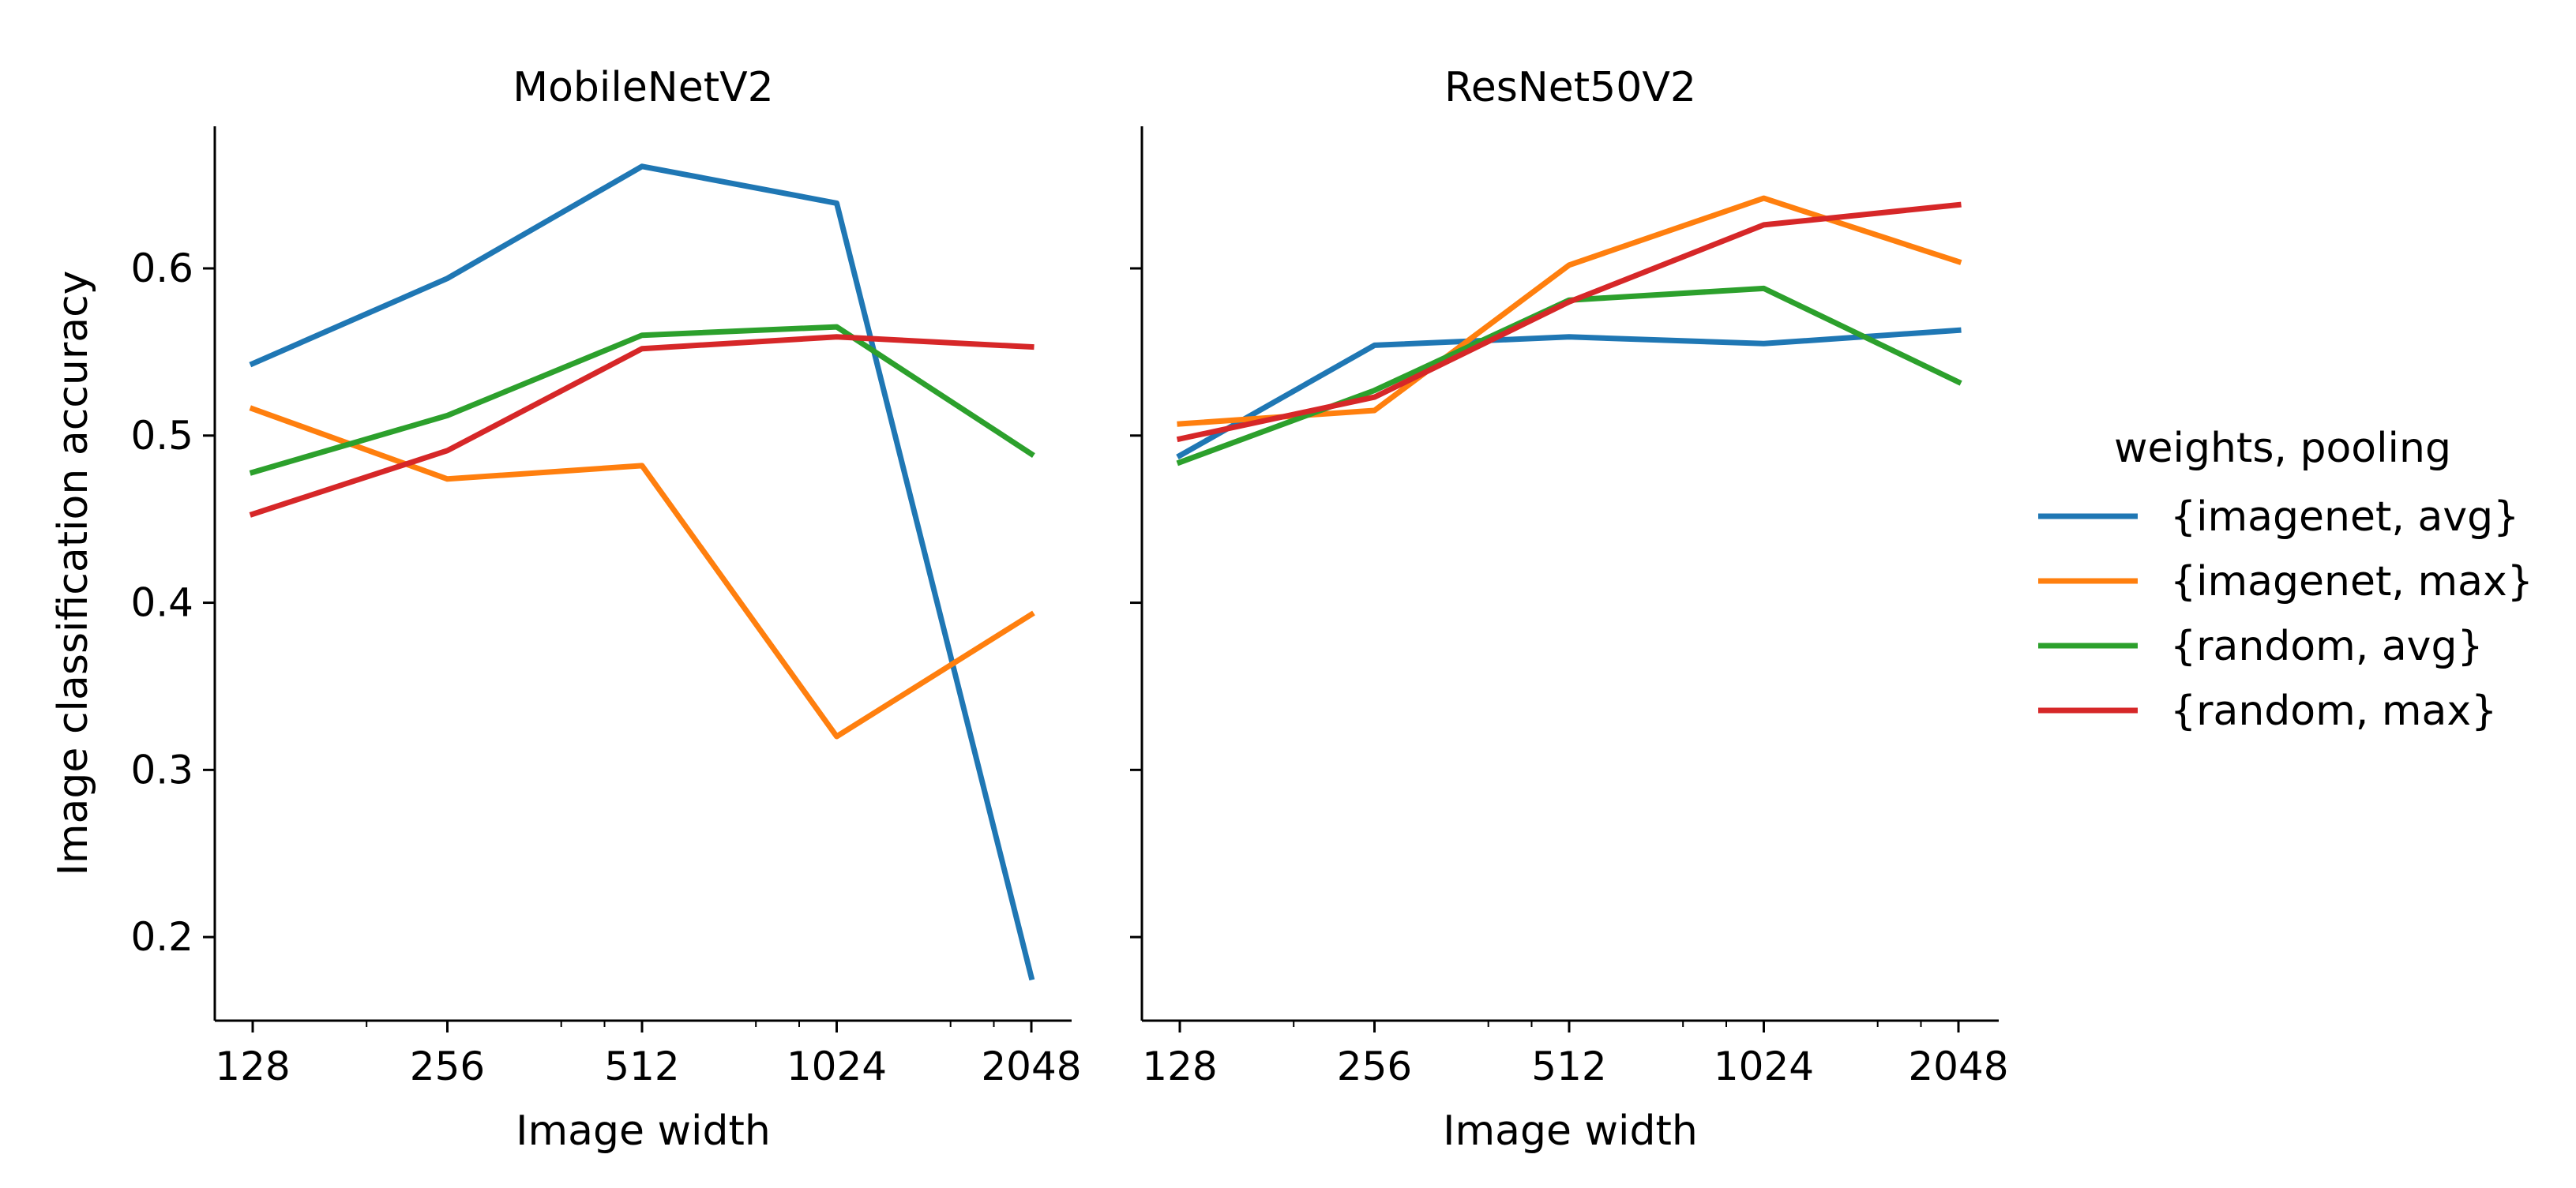 This screenshot has height=1188, width=2576. What do you see at coordinates (643, 1131) in the screenshot?
I see `panel-1-x-axis-label: Image width` at bounding box center [643, 1131].